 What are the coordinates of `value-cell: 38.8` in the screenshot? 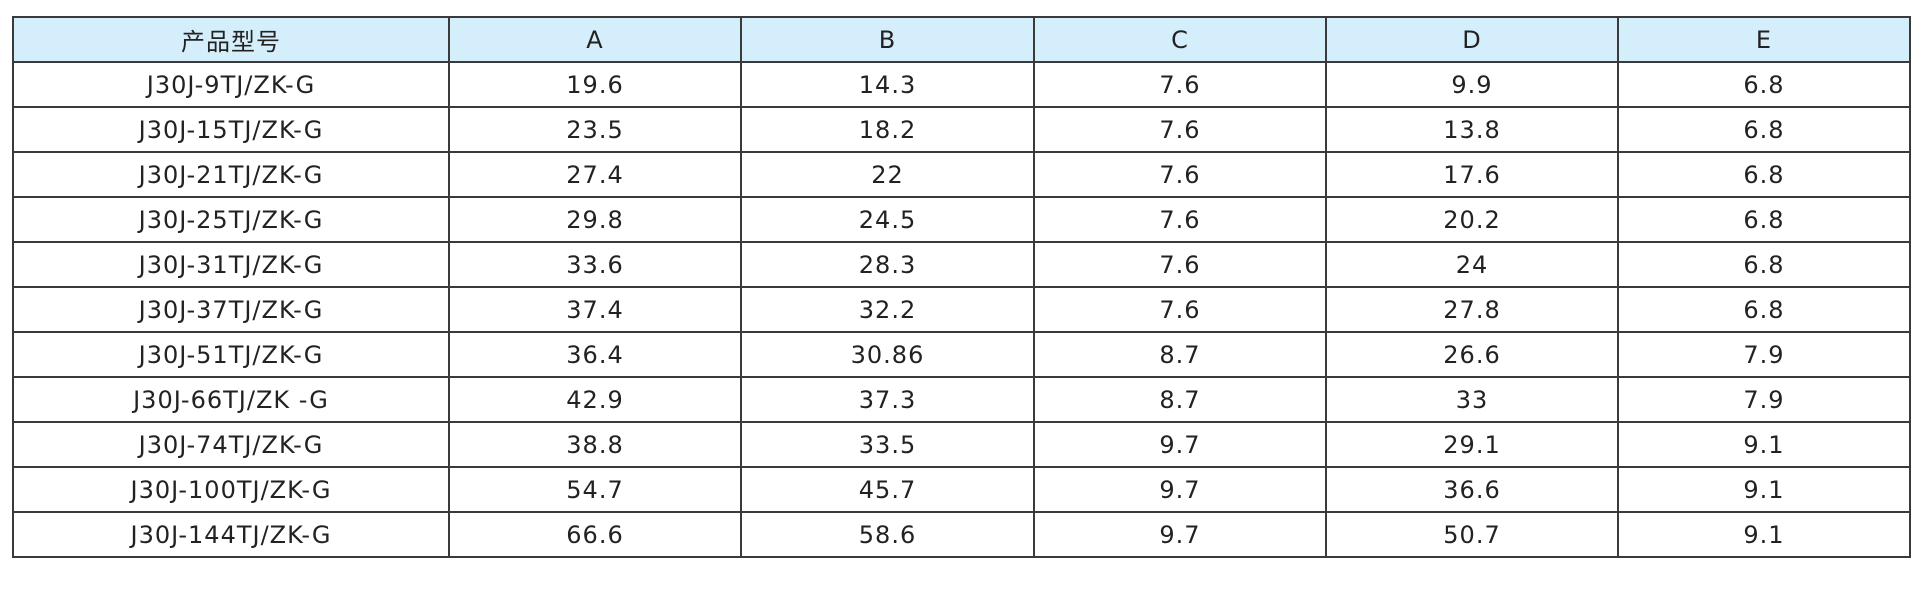 It's located at (595, 444).